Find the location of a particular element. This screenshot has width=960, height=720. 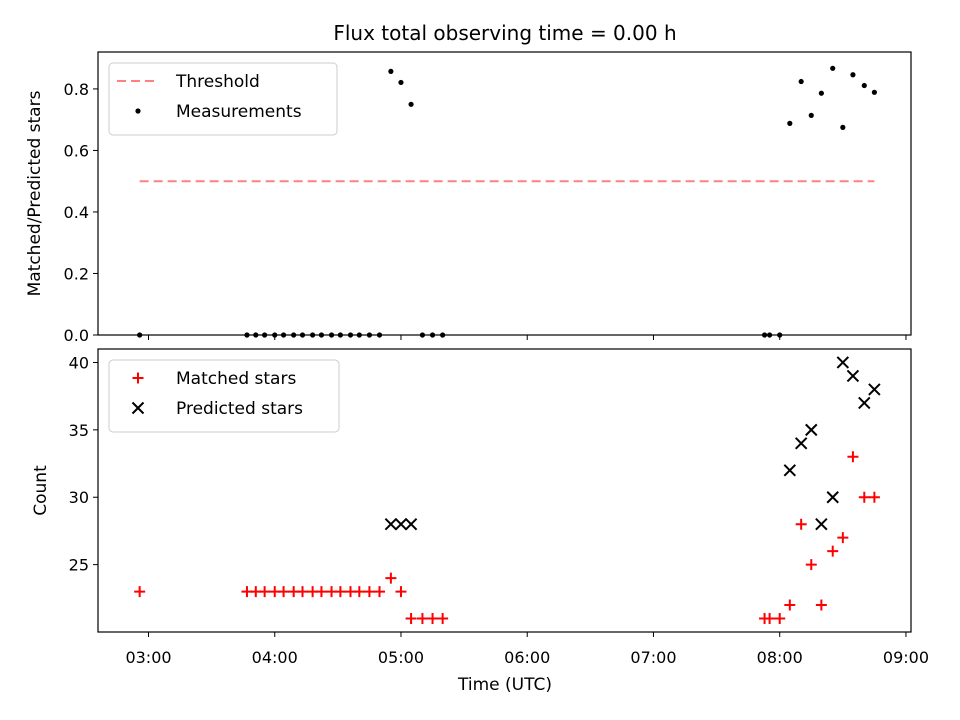

y-tick-label: 0.4 is located at coordinates (76, 212).